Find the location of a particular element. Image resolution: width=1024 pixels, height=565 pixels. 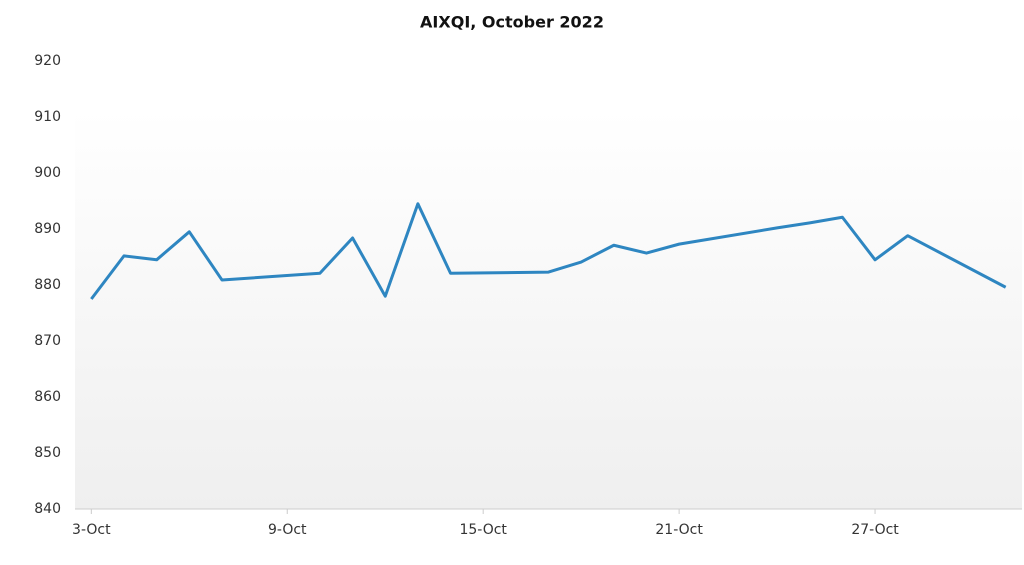

y-tick-label: 890 is located at coordinates (47, 229).